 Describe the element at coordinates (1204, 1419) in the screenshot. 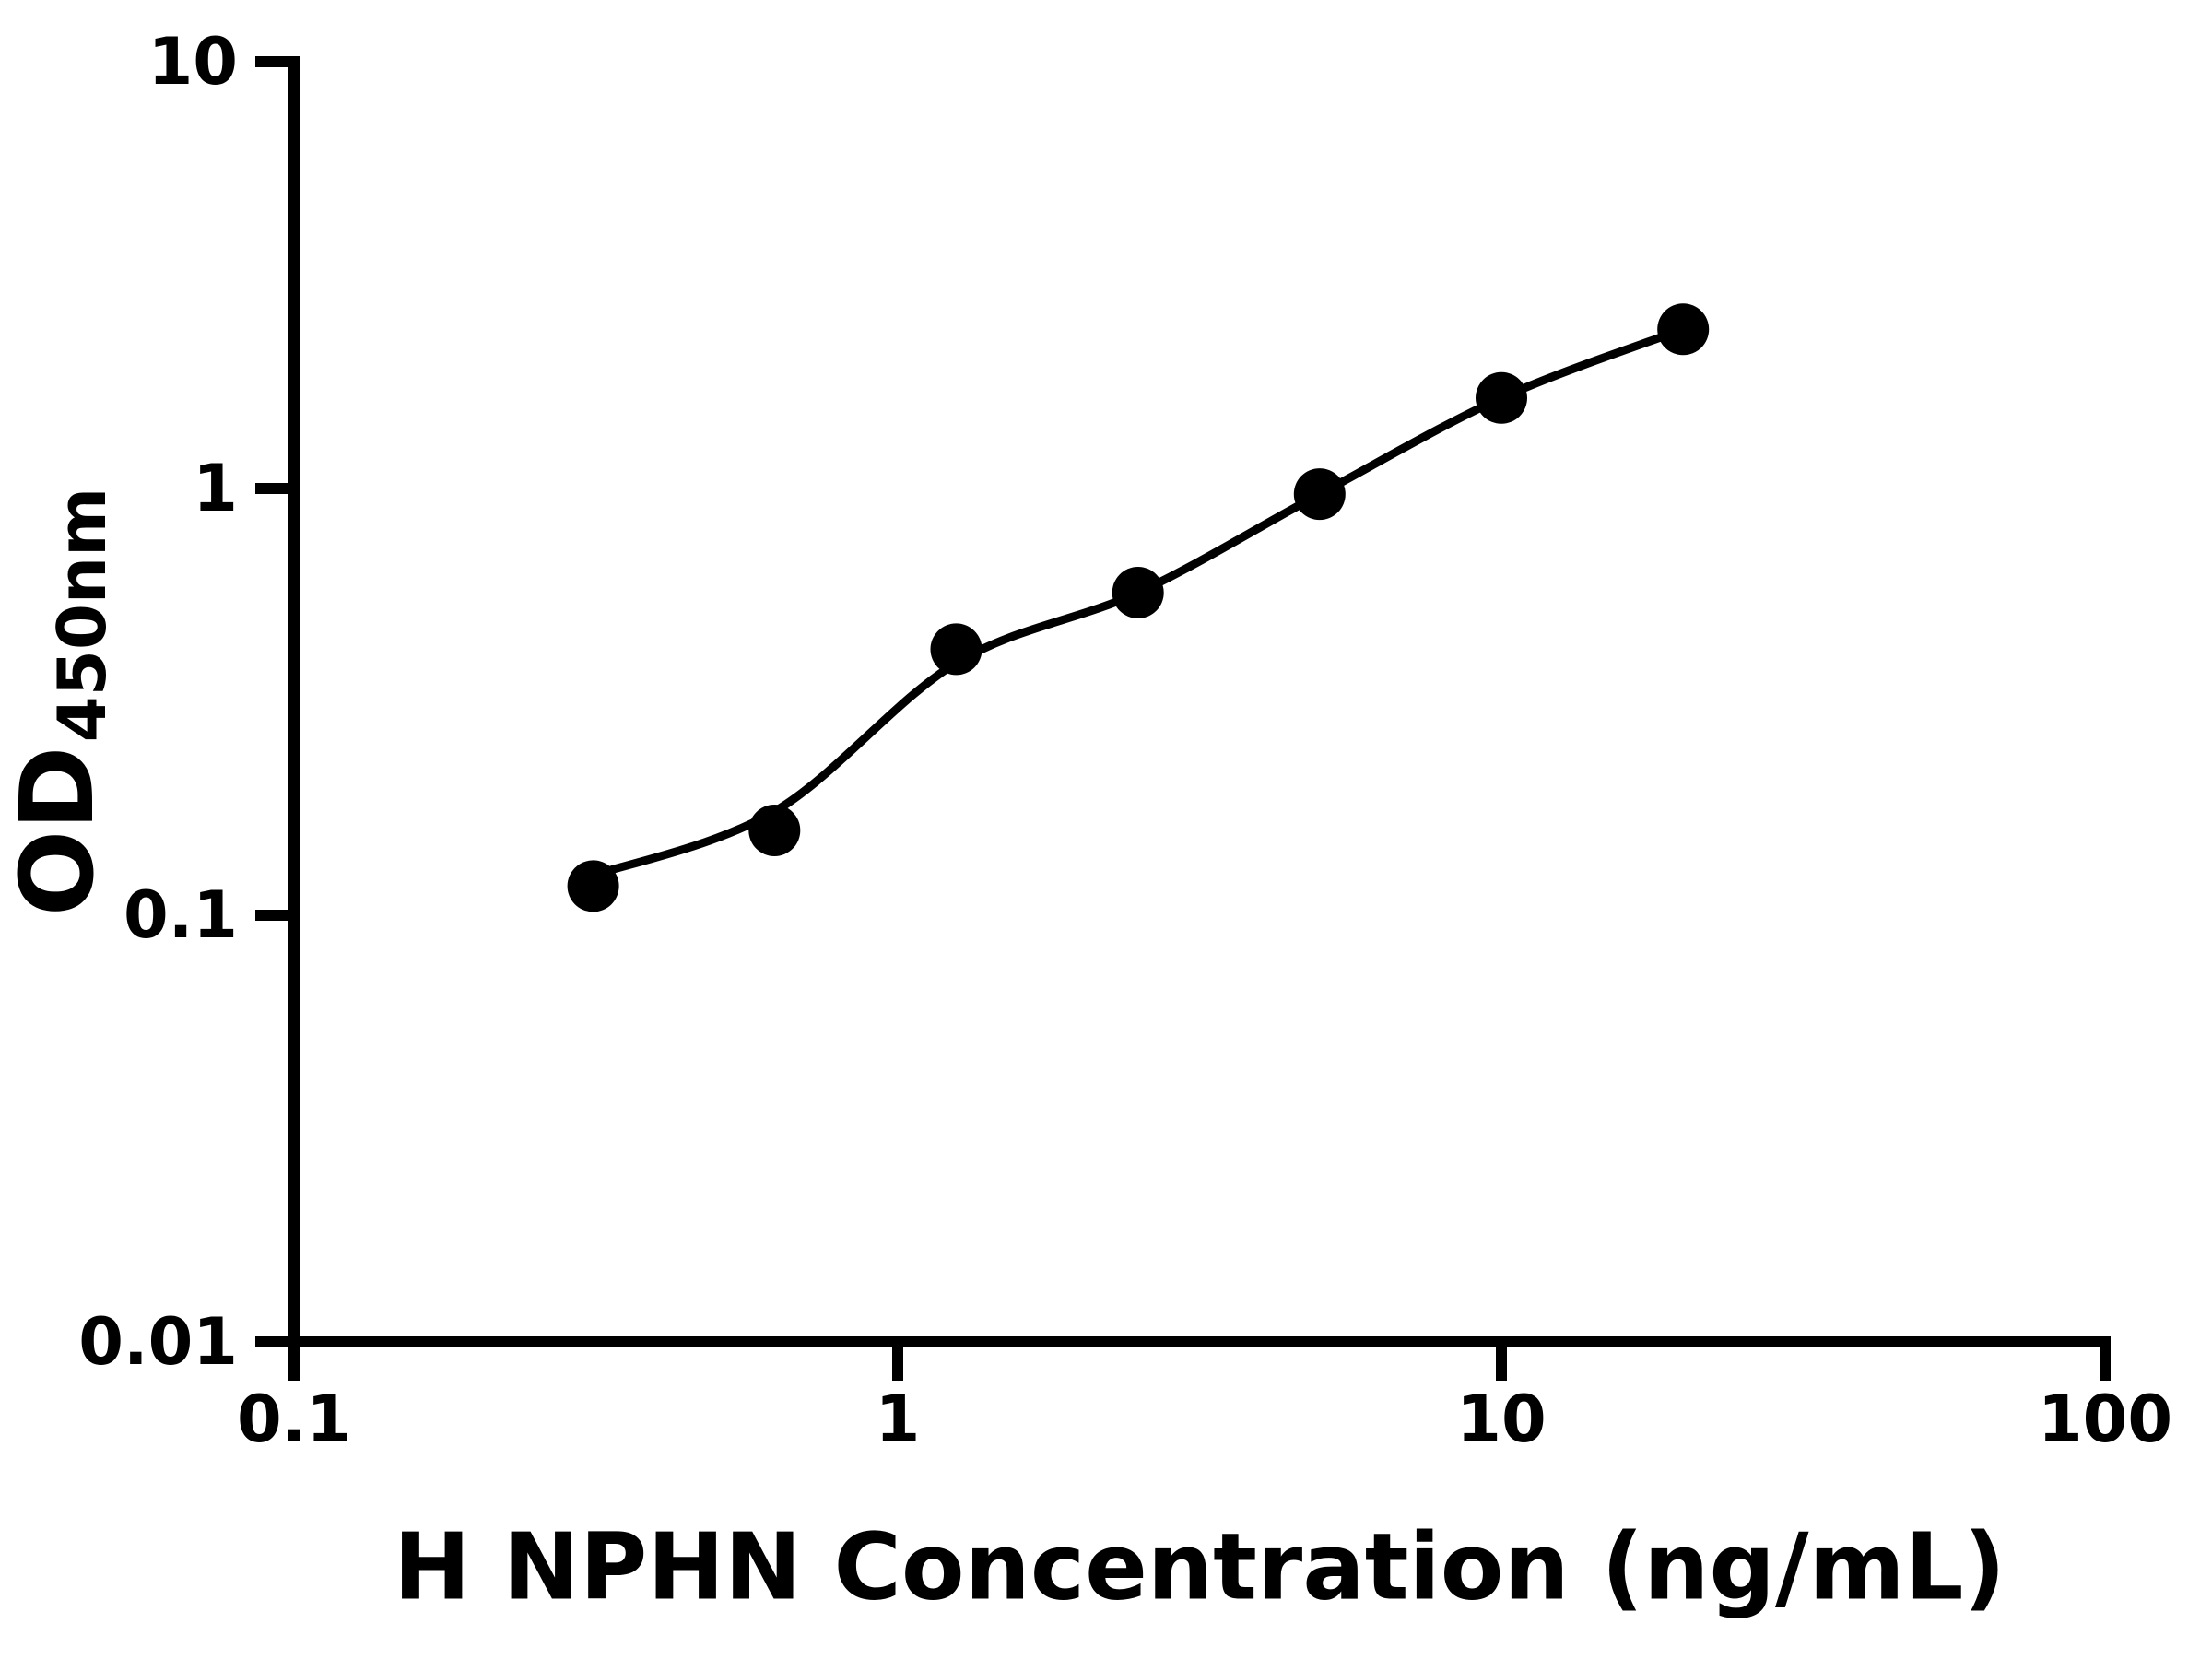

I see `x-tick-labels: 0.1 1 10 100` at that location.